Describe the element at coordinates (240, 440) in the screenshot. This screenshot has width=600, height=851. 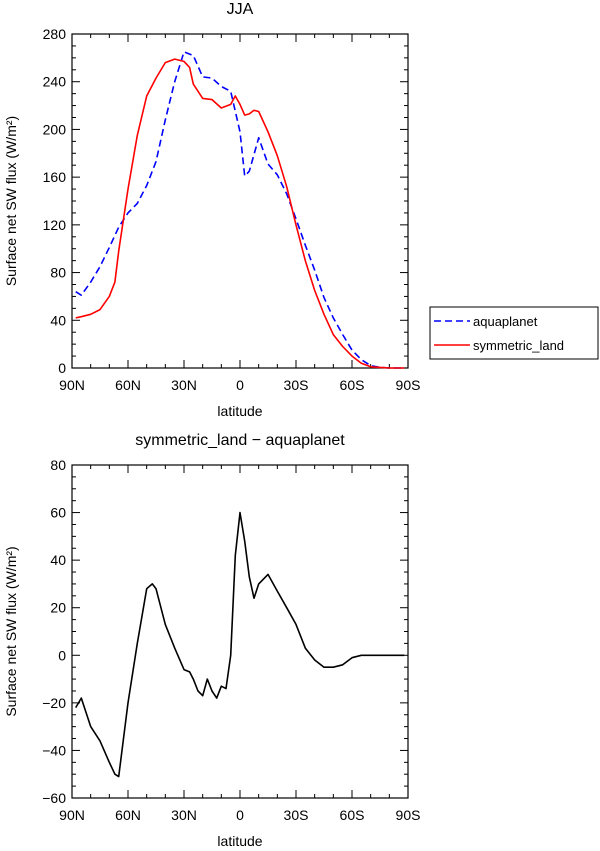
I see `chart-title: symmetric_land − aquaplanet` at that location.